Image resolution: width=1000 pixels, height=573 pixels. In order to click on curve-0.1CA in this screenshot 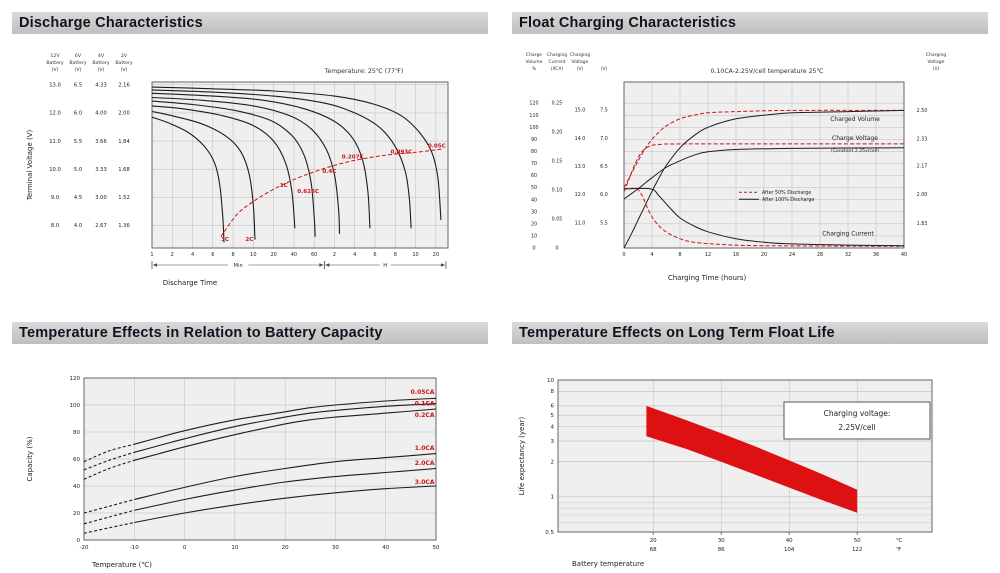, I will do `click(285, 428)`.